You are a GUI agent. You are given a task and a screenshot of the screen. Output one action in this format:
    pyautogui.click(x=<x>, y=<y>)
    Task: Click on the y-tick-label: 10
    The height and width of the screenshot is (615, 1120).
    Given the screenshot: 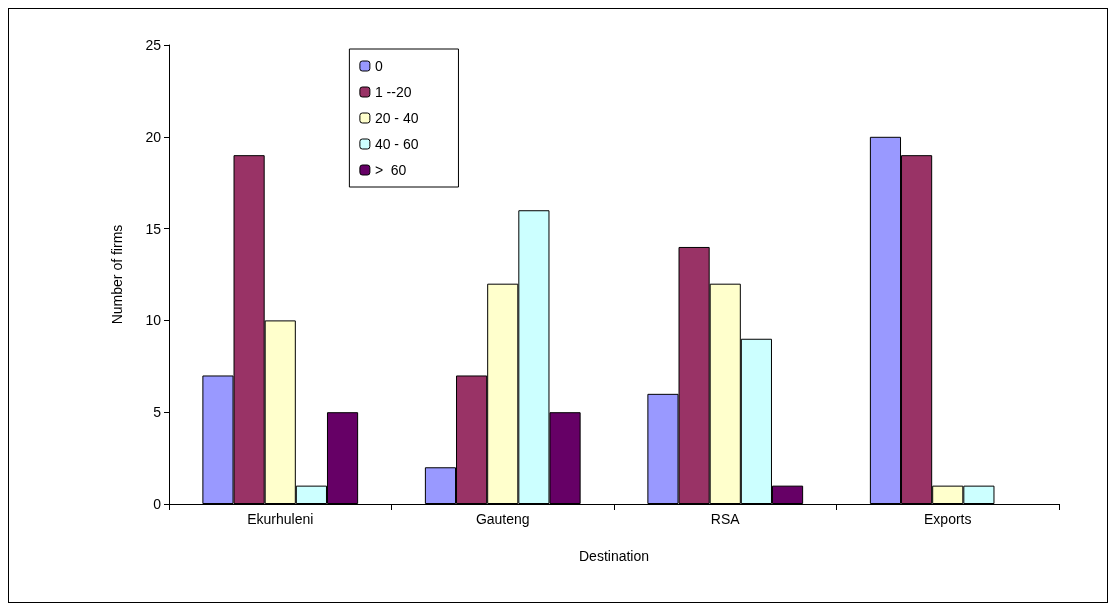 What is the action you would take?
    pyautogui.click(x=153, y=320)
    